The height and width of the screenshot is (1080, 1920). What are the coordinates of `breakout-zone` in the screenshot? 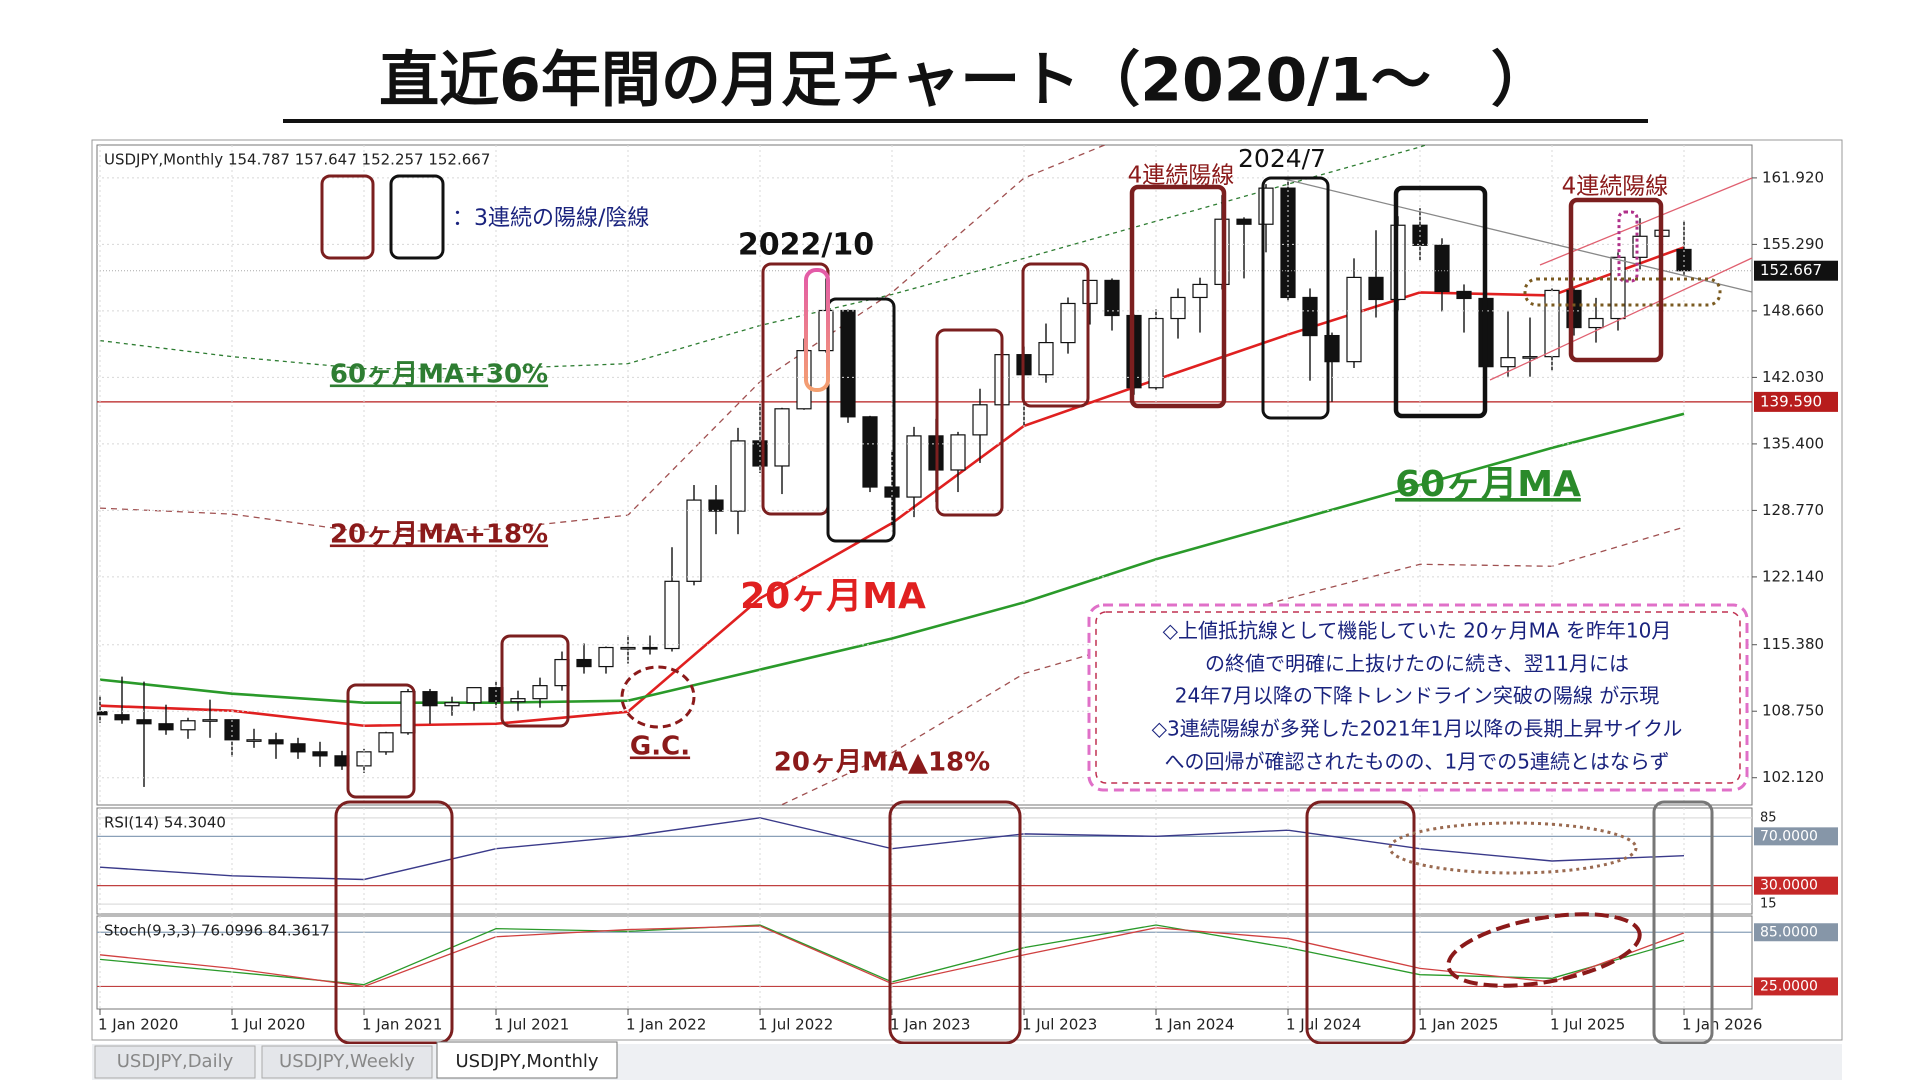 It's located at (1622, 292).